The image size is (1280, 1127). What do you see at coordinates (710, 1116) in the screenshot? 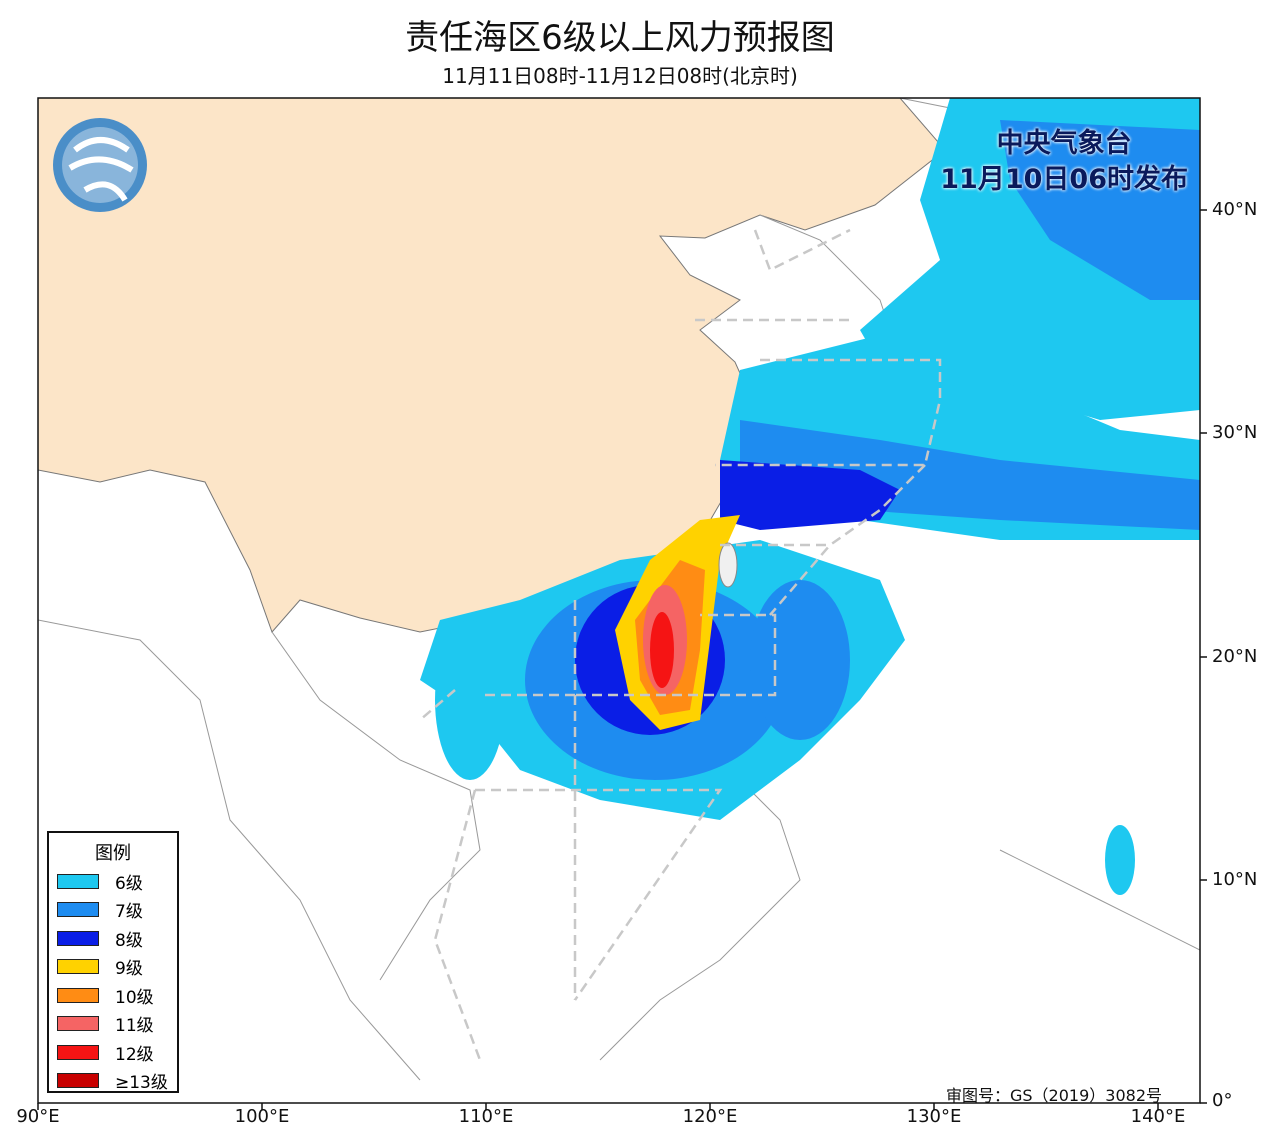
I see `lon-label: 120°E` at bounding box center [710, 1116].